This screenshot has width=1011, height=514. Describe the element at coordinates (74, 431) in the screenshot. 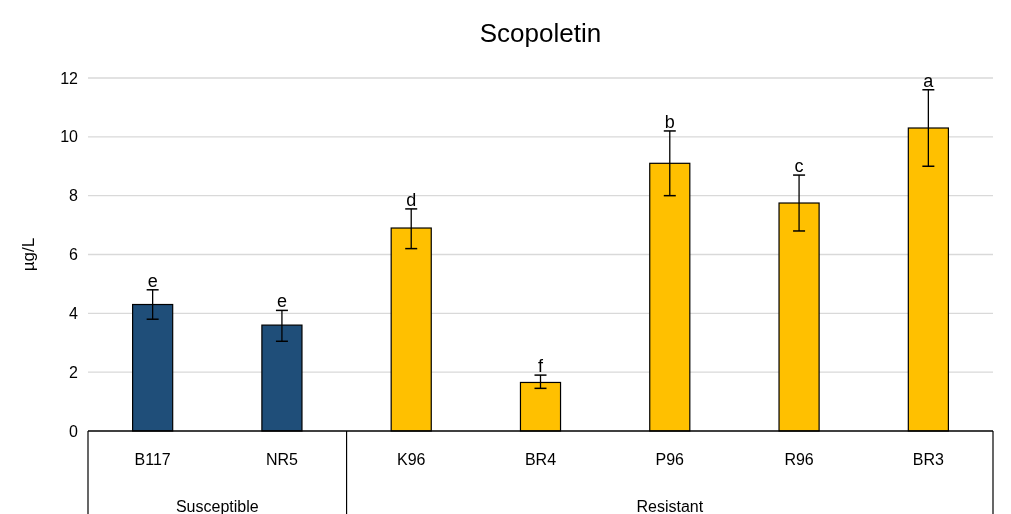

I see `y-tick-label: 0` at that location.